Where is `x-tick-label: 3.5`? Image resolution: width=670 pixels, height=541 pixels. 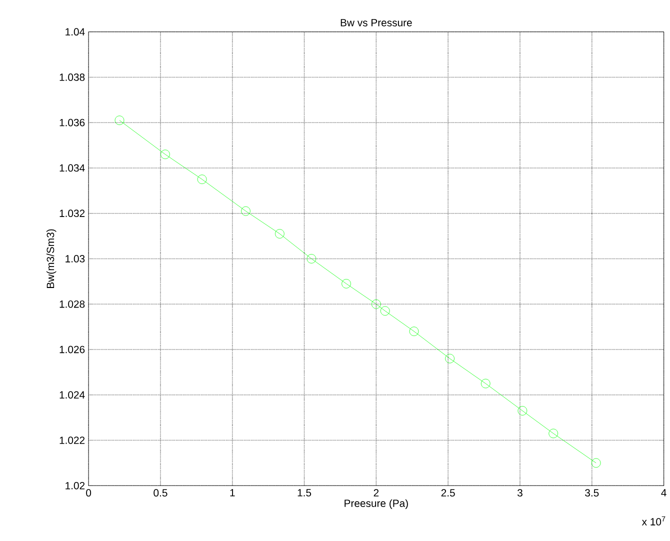
x-tick-label: 3.5 is located at coordinates (592, 492).